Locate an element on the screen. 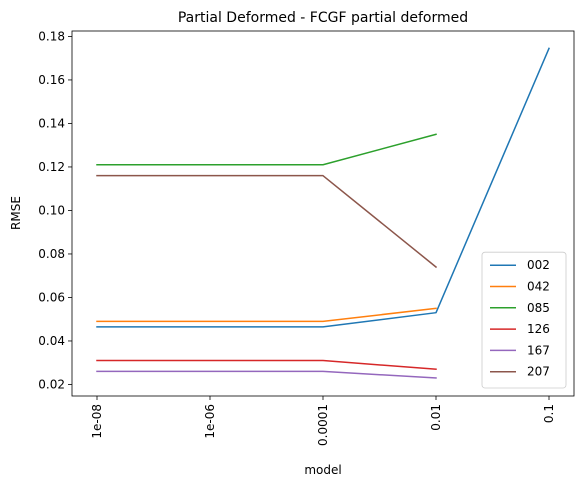  y-tick-label: 0.08 is located at coordinates (51, 254).